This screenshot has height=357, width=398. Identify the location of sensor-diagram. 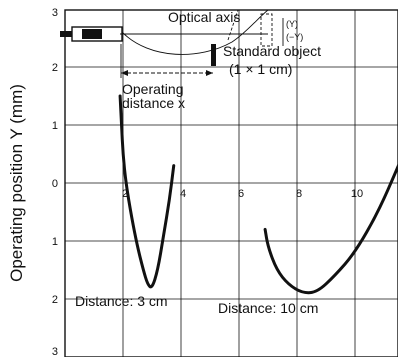
(172, 43).